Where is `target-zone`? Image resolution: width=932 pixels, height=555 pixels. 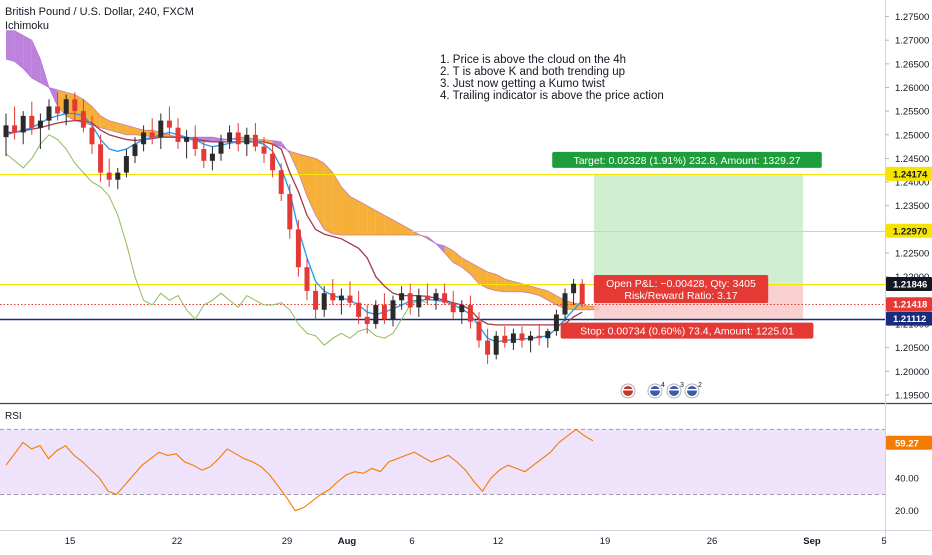
target-zone is located at coordinates (698, 228).